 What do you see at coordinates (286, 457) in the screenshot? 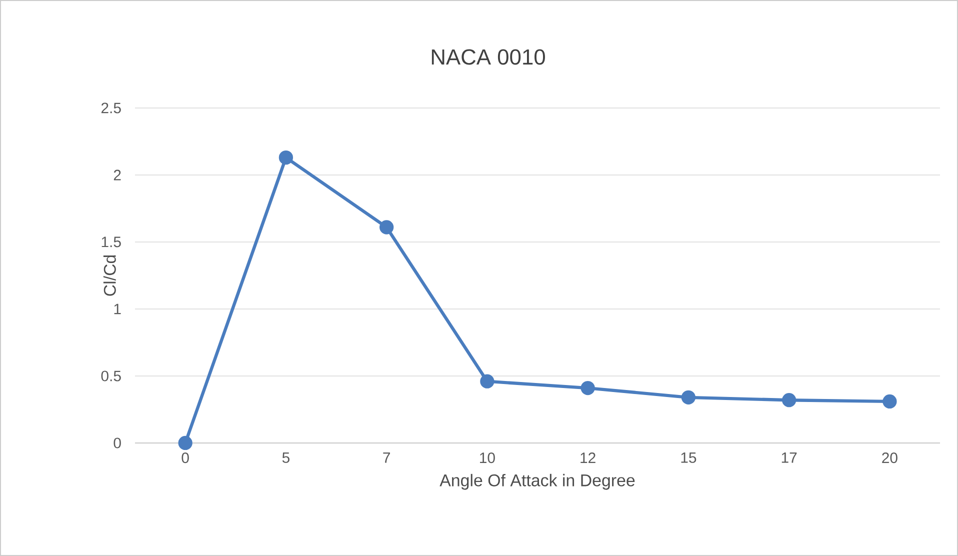
I see `x-tick-label: 5` at bounding box center [286, 457].